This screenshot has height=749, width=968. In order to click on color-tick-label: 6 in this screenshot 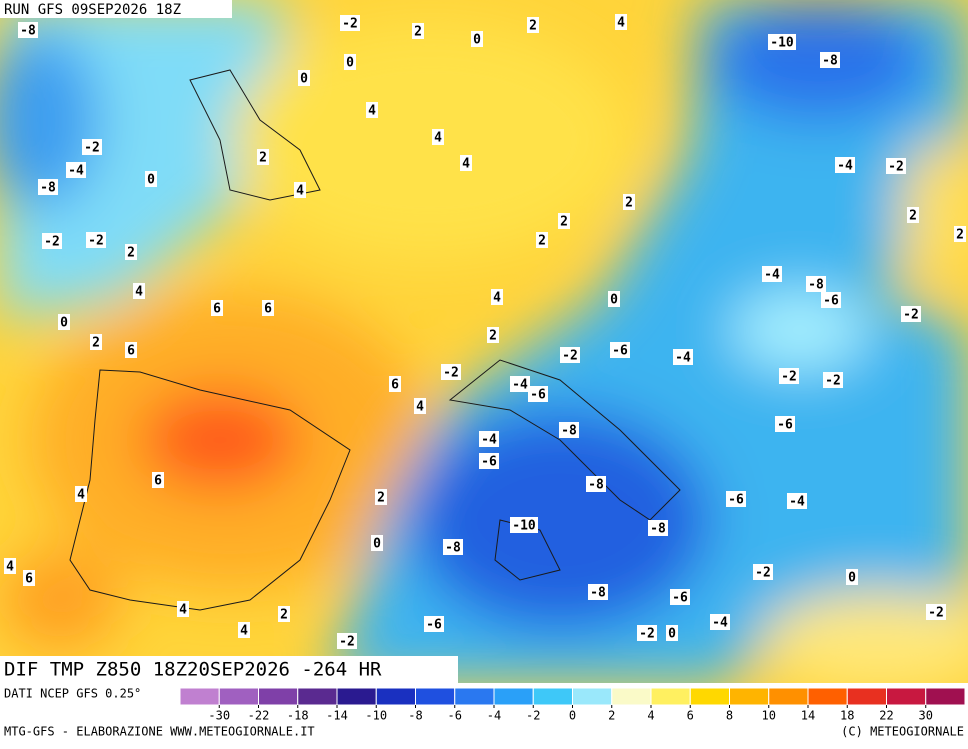, I will do `click(690, 716)`.